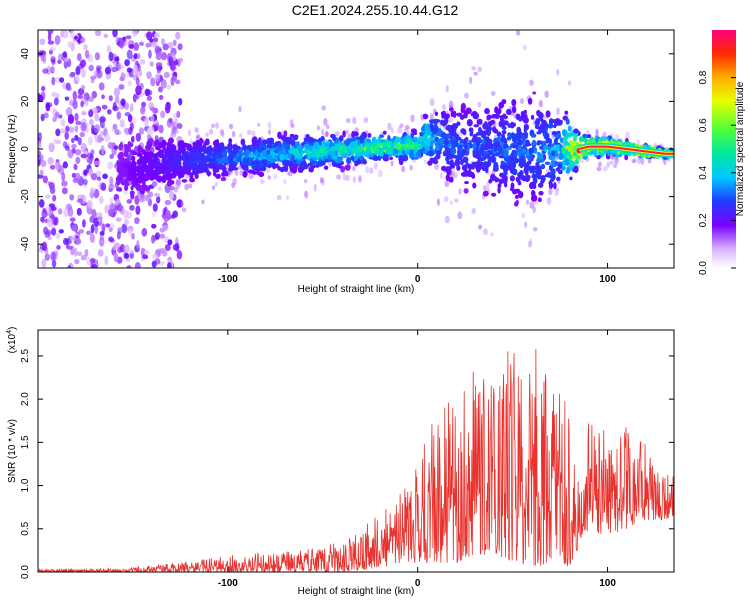 The image size is (750, 600). Describe the element at coordinates (703, 77) in the screenshot. I see `colorbar-tick-label: 0.8` at that location.